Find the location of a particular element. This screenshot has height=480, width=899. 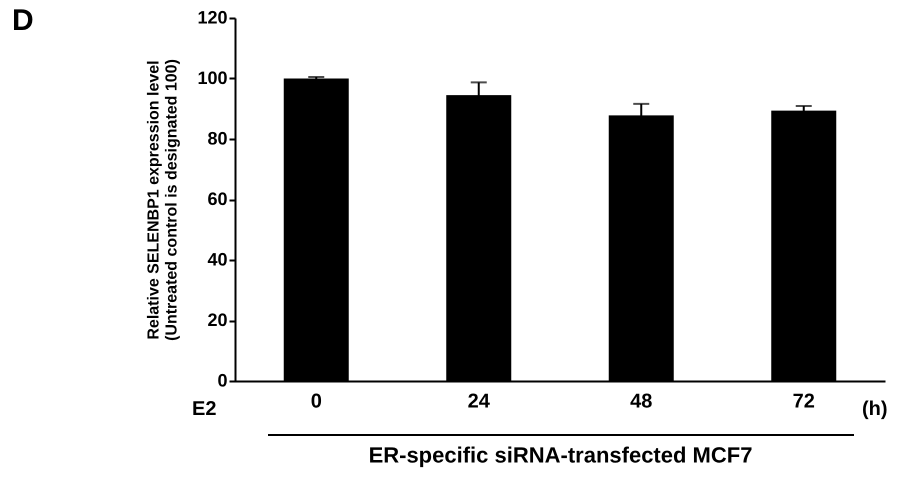

x-tick-label: 48 is located at coordinates (641, 401).